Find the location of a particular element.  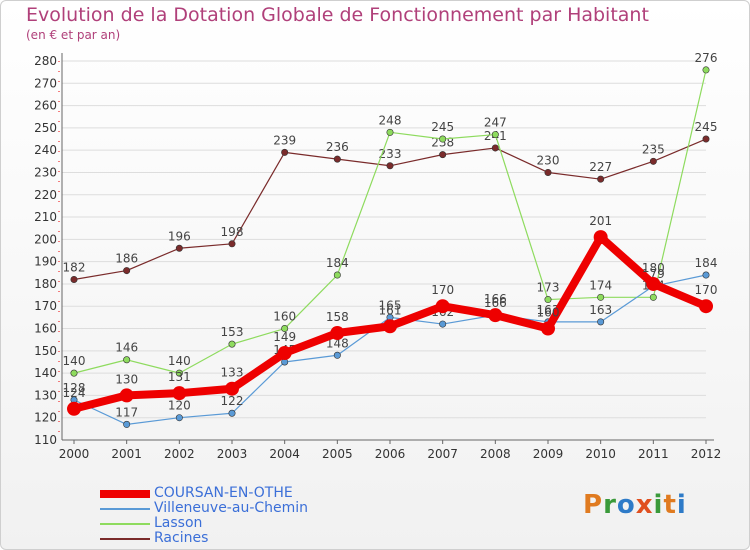

x-tick-label: 2010 is located at coordinates (600, 454).